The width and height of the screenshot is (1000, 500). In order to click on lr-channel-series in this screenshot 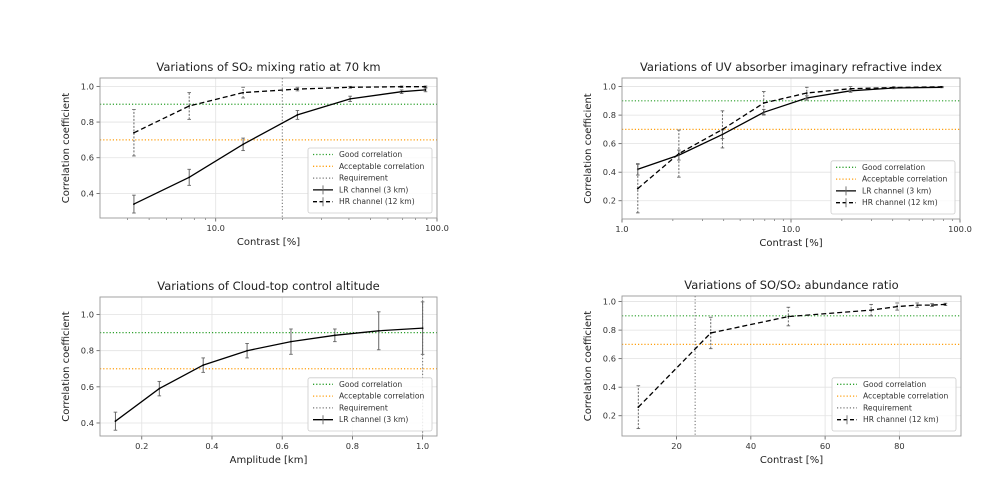, I will do `click(280, 150)`.